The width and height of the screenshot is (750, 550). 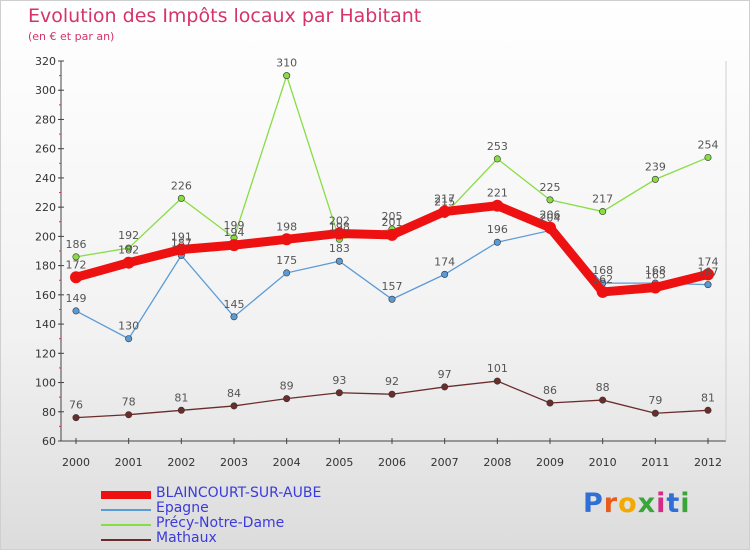 I want to click on data-label: 202, so click(x=339, y=220).